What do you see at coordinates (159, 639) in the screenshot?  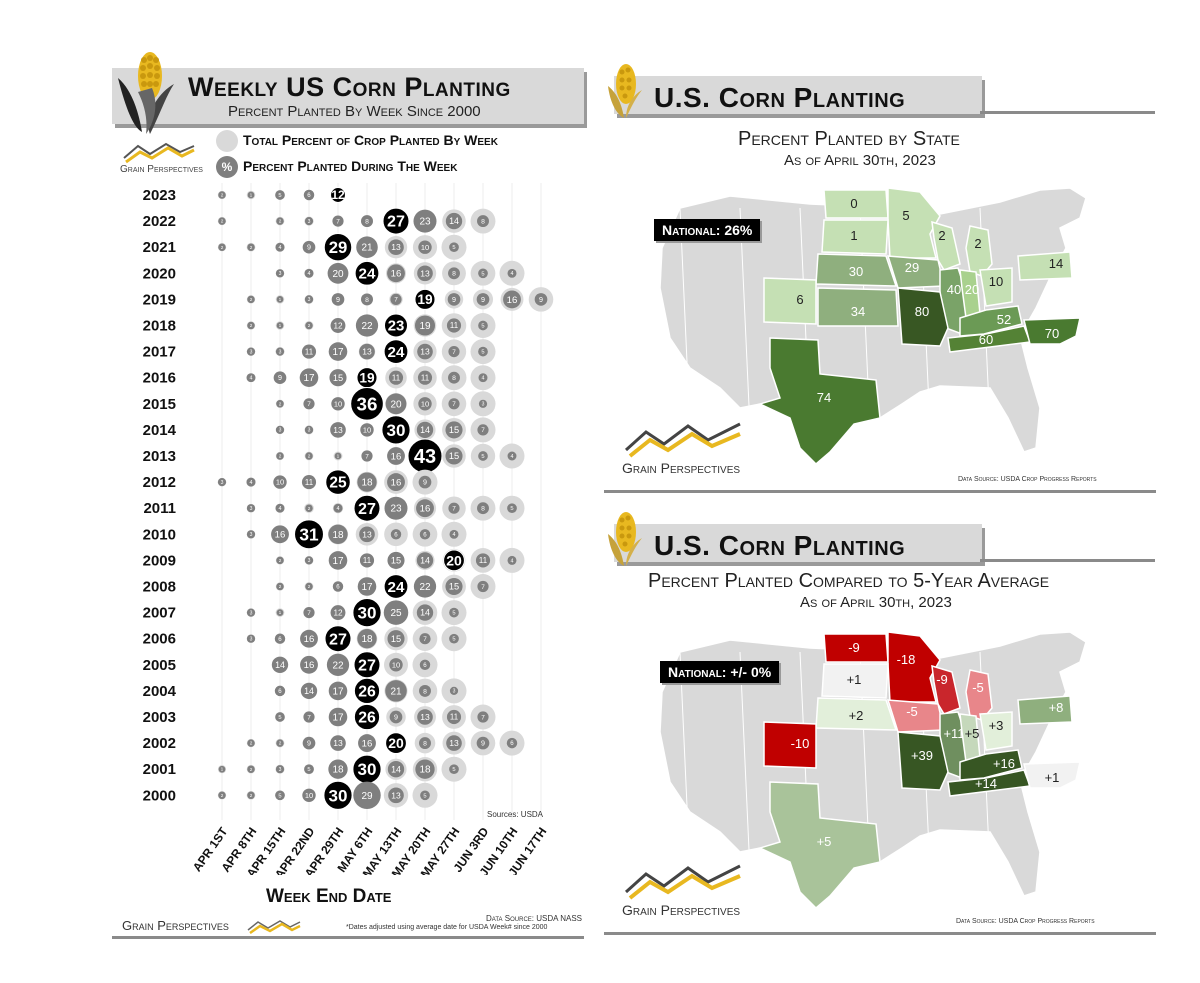 I see `year-label: 2006` at bounding box center [159, 639].